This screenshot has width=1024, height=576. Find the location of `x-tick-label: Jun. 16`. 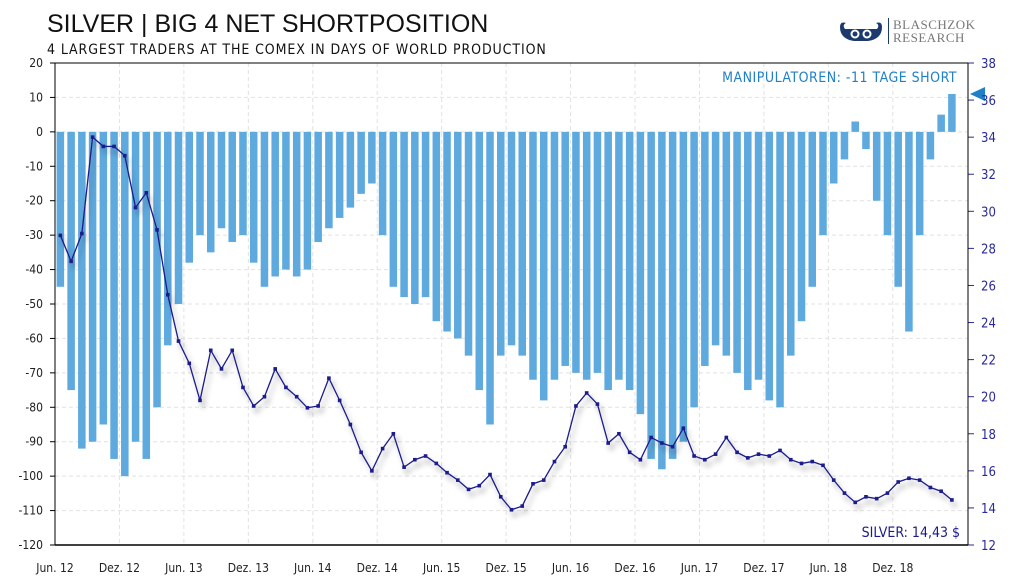

x-tick-label: Jun. 16 is located at coordinates (570, 568).